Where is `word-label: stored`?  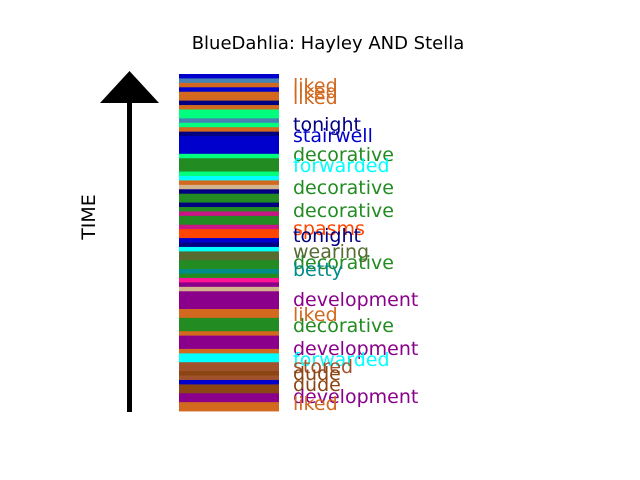
word-label: stored is located at coordinates (323, 367).